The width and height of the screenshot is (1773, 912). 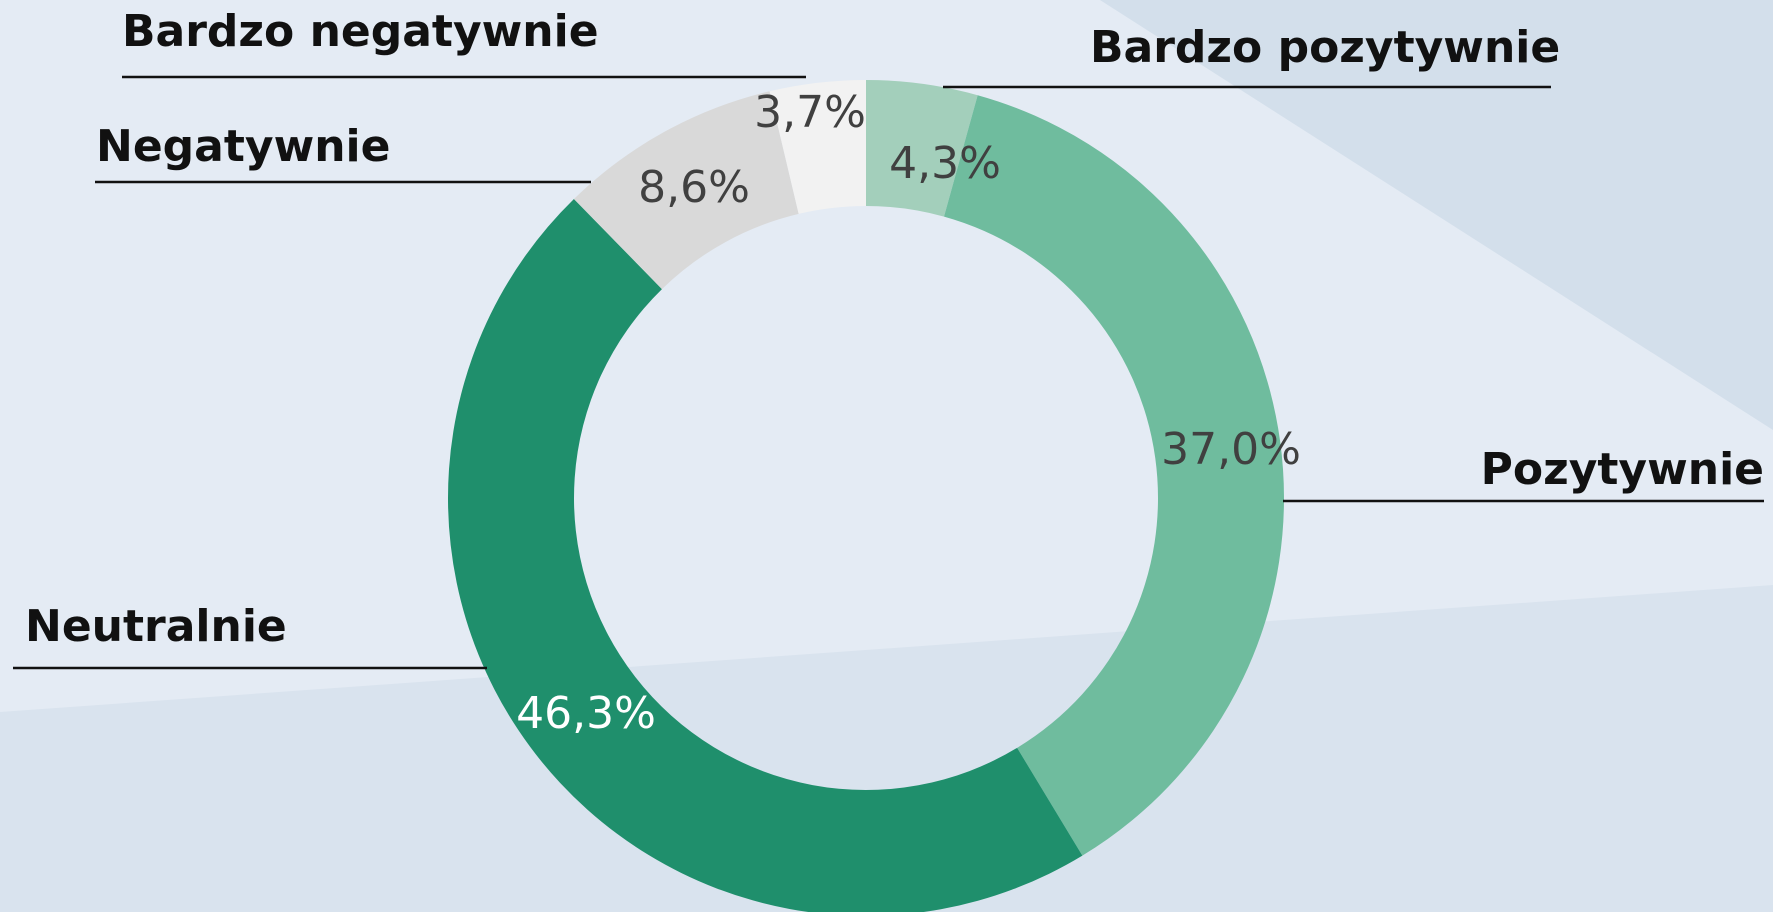 What do you see at coordinates (1325, 47) in the screenshot?
I see `category-label: Bardzo pozytywnie` at bounding box center [1325, 47].